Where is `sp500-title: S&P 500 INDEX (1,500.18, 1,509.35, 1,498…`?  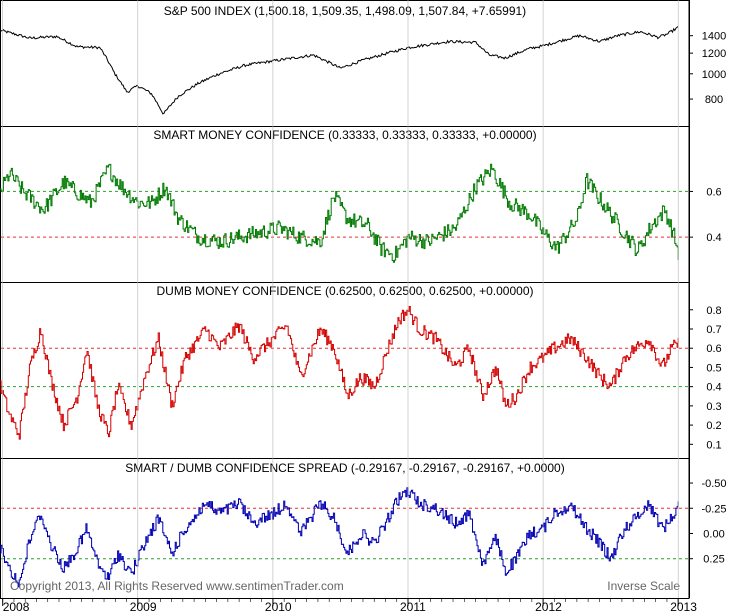 sp500-title: S&P 500 INDEX (1,500.18, 1,509.35, 1,498… is located at coordinates (345, 11).